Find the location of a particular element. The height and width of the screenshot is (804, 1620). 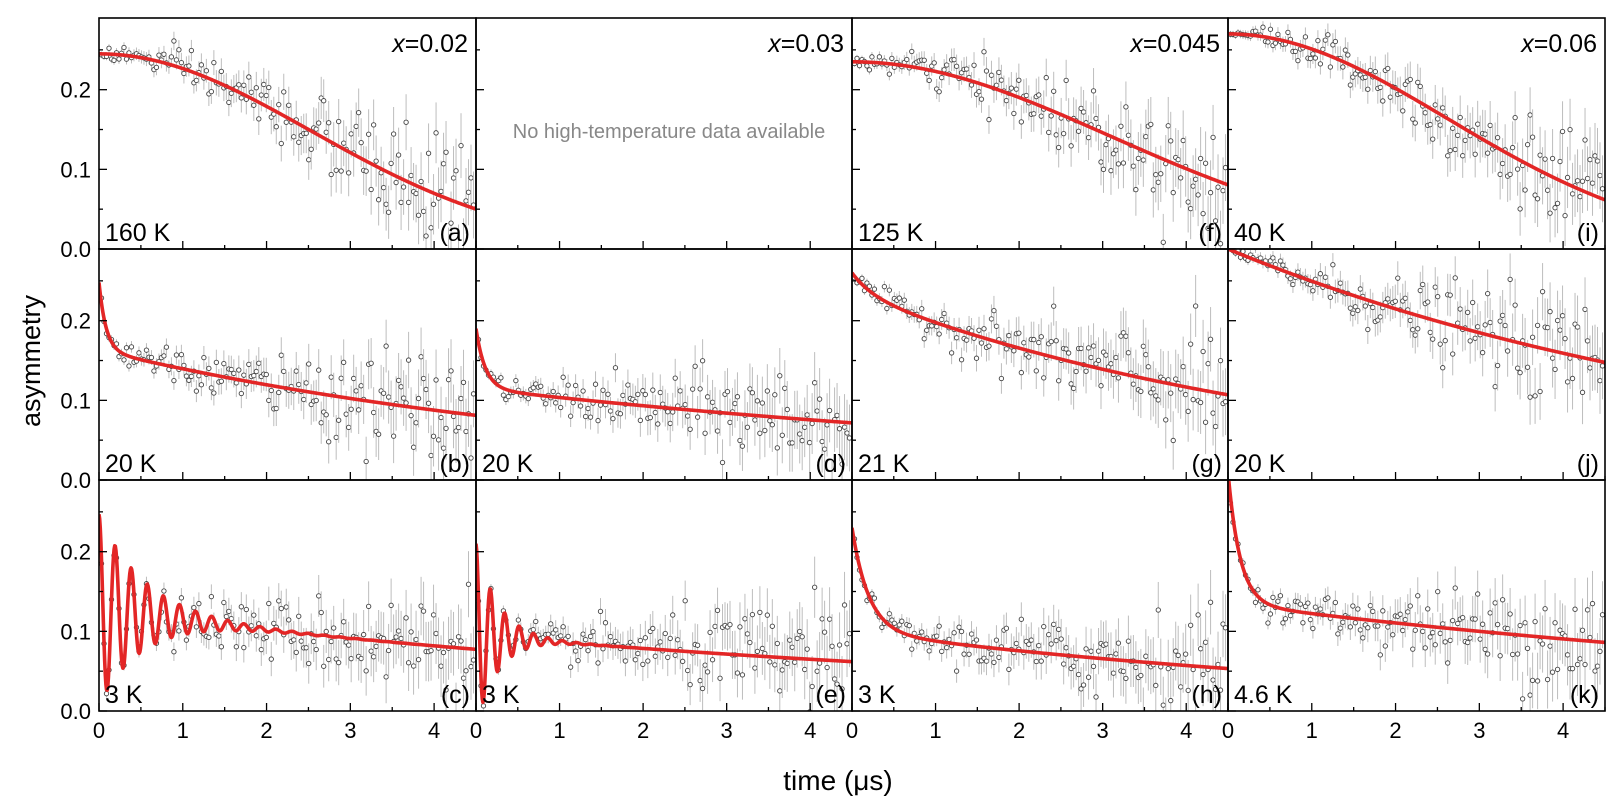

y-tick-label: 0.0 is located at coordinates (75, 480).